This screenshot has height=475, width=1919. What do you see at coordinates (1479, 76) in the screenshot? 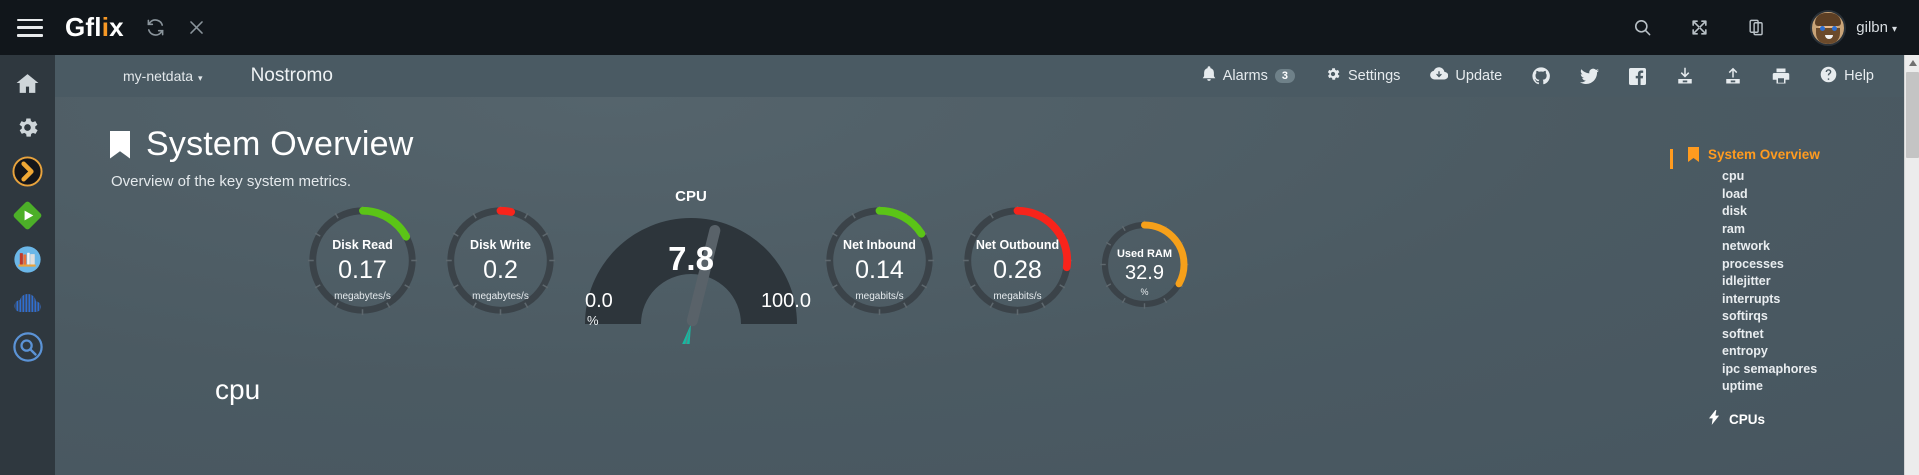
I see `update-label: Update` at bounding box center [1479, 76].